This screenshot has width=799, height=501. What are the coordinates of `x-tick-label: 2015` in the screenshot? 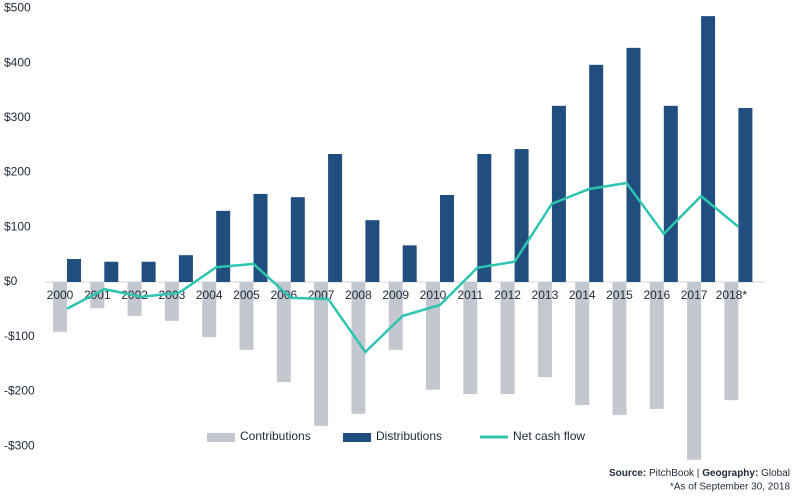 It's located at (619, 295).